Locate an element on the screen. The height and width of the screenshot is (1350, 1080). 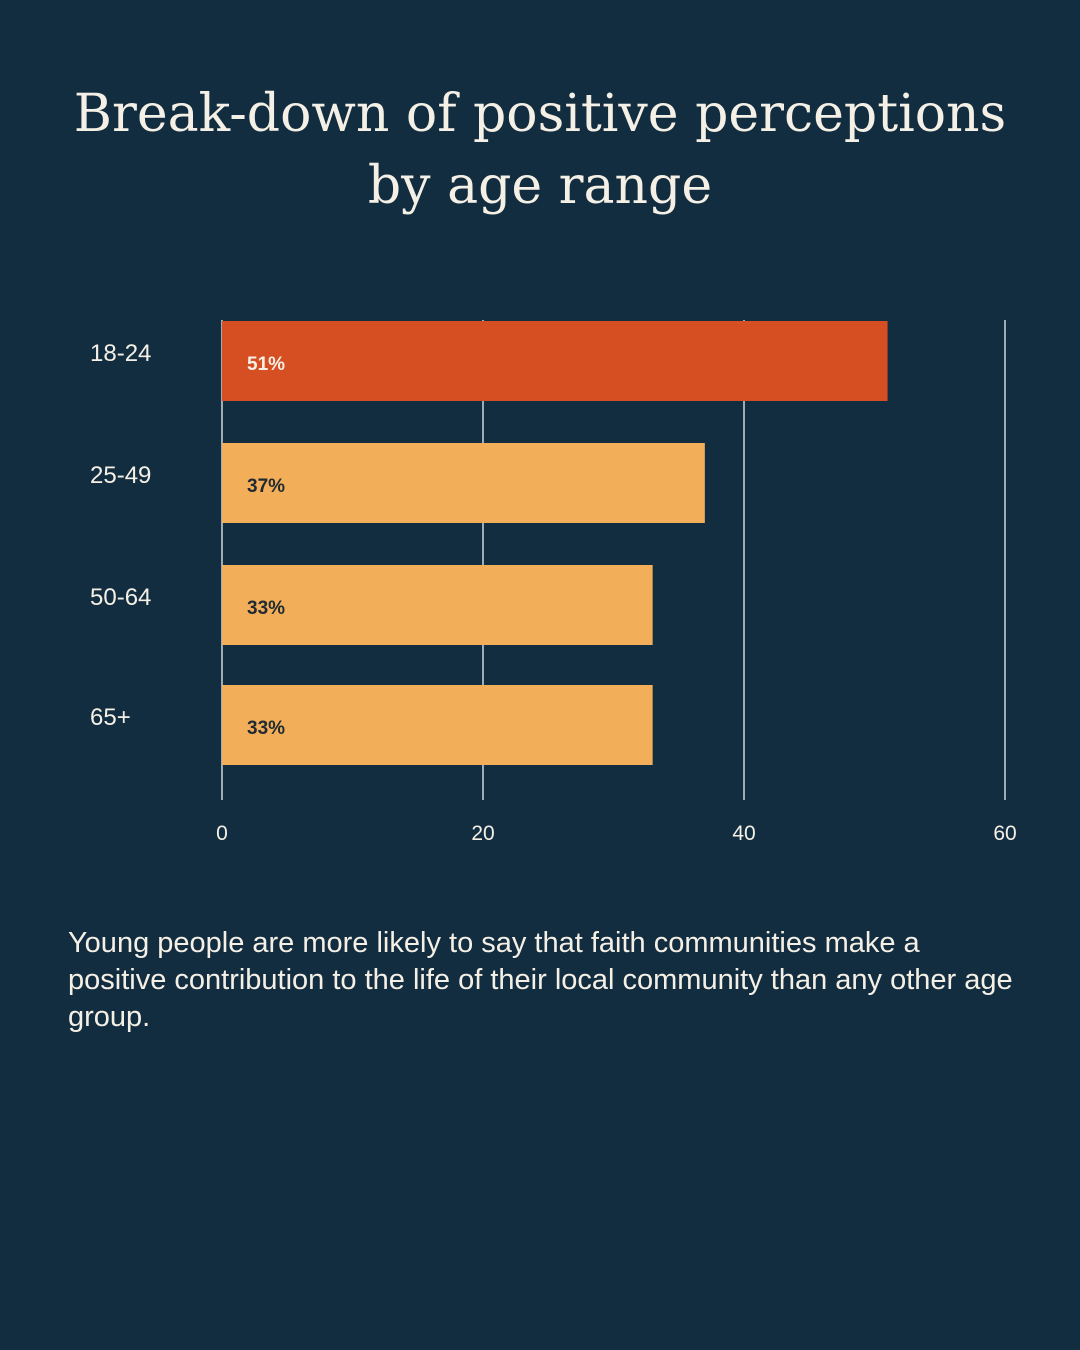
category-label-18-24: 18-24 is located at coordinates (120, 353).